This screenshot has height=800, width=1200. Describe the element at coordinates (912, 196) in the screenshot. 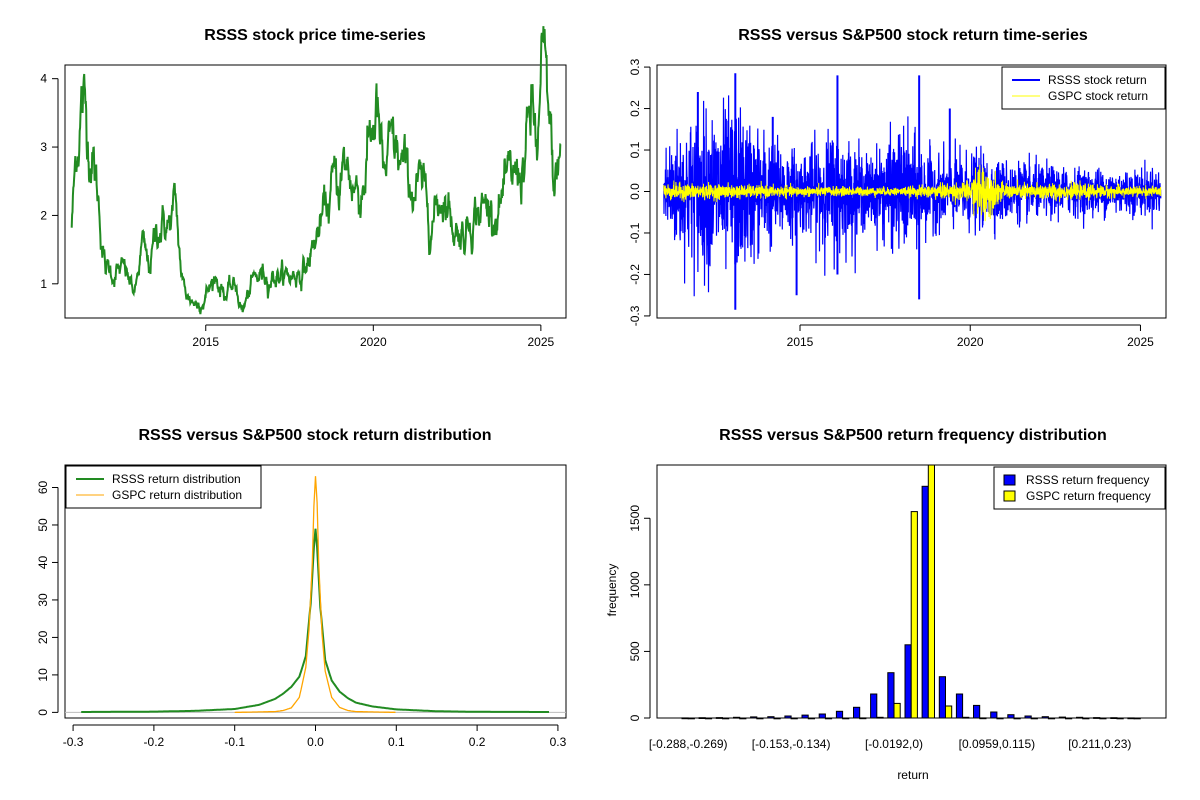

I see `rsss-return-line` at that location.